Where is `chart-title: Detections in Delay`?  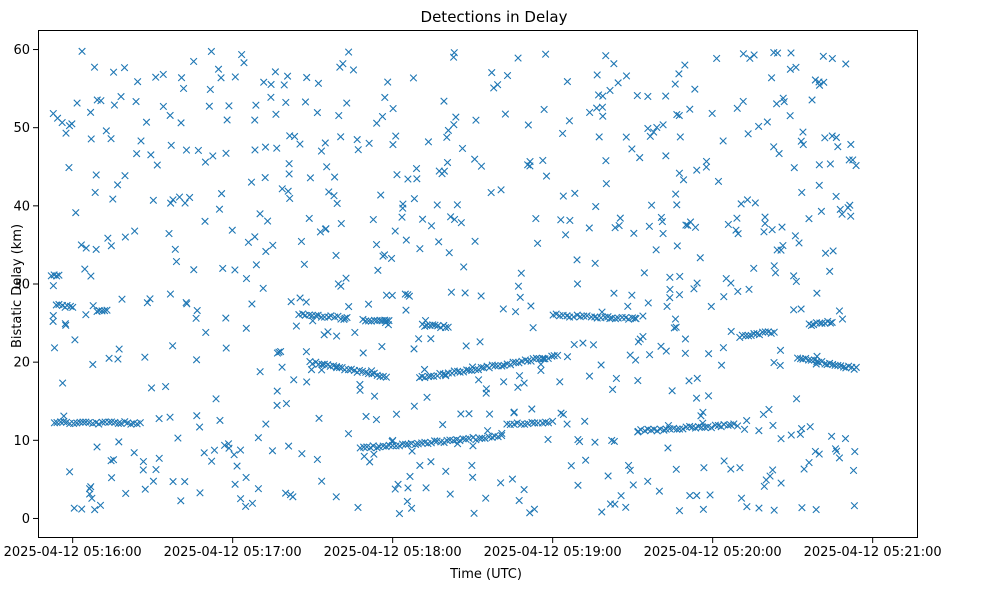 chart-title: Detections in Delay is located at coordinates (494, 17).